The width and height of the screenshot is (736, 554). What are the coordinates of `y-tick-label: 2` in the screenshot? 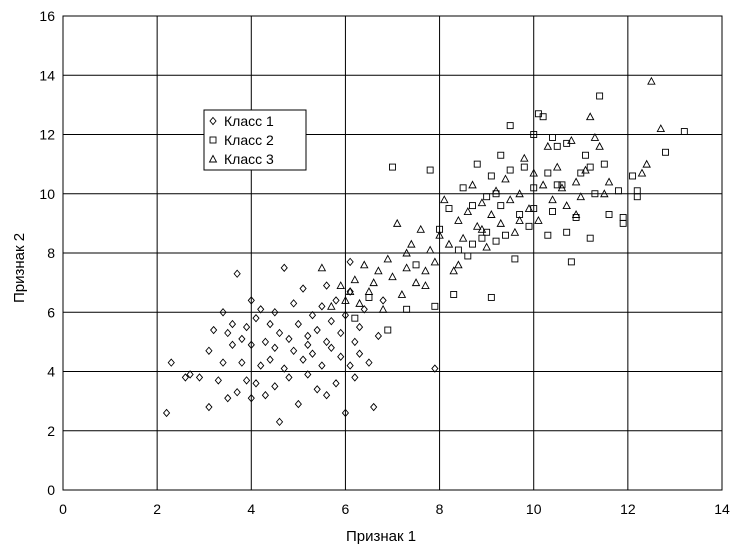 It's located at (51, 431).